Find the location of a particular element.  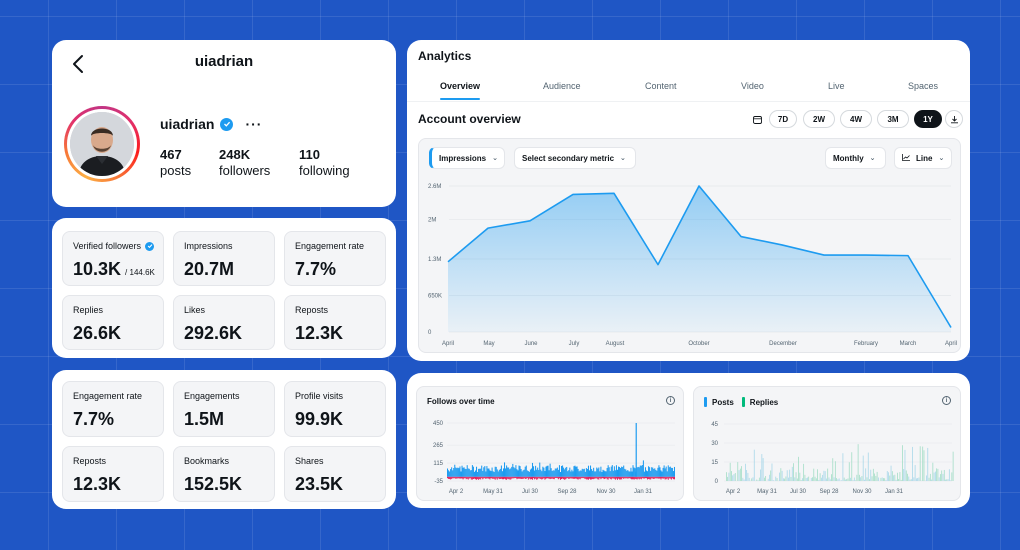

tab-audience: Audience is located at coordinates (562, 86).